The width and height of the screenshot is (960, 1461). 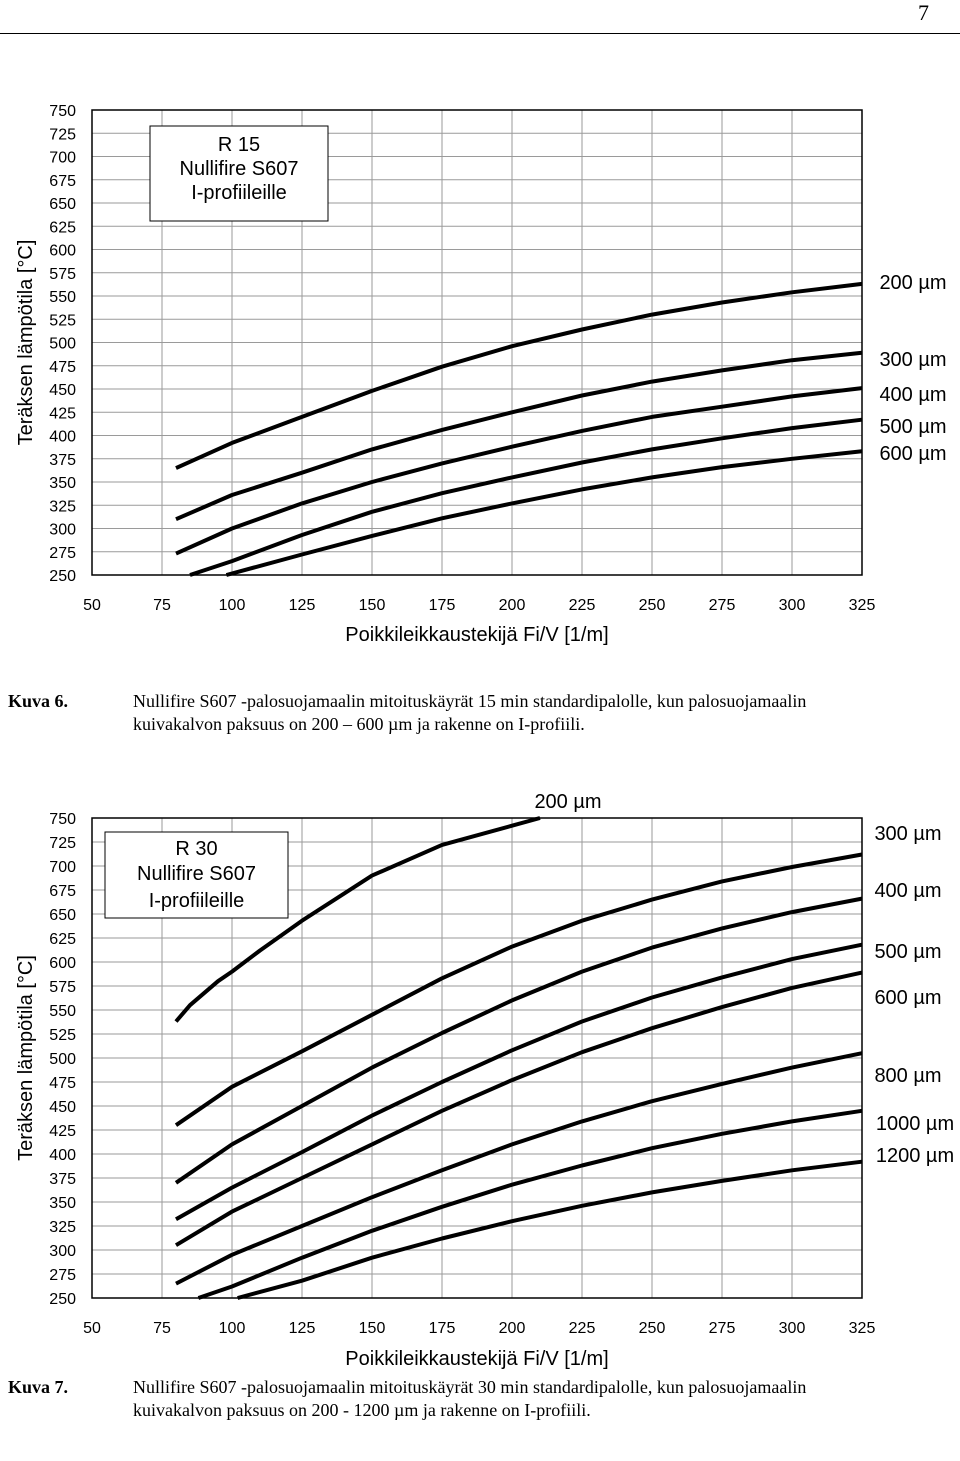 I want to click on caption-label: Kuva 6., so click(x=38, y=701).